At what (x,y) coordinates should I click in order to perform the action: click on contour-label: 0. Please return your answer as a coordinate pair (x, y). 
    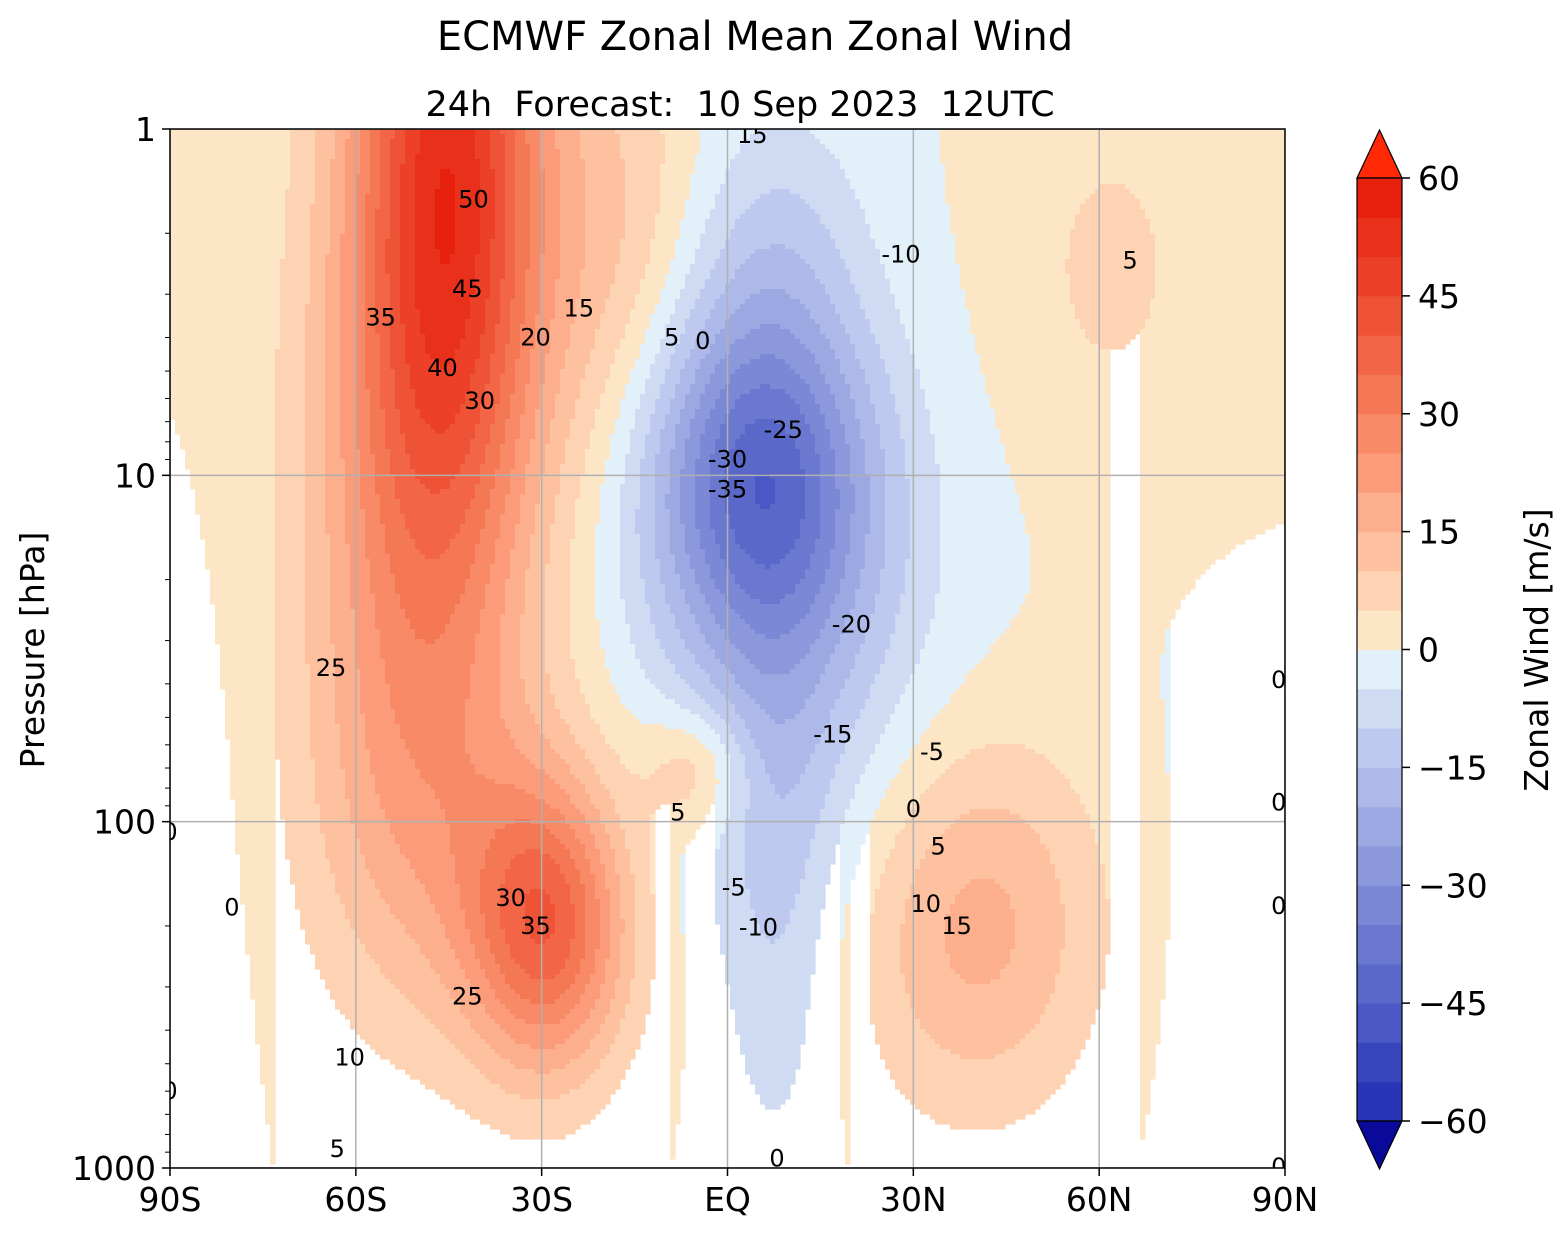
    Looking at the image, I should click on (1278, 802).